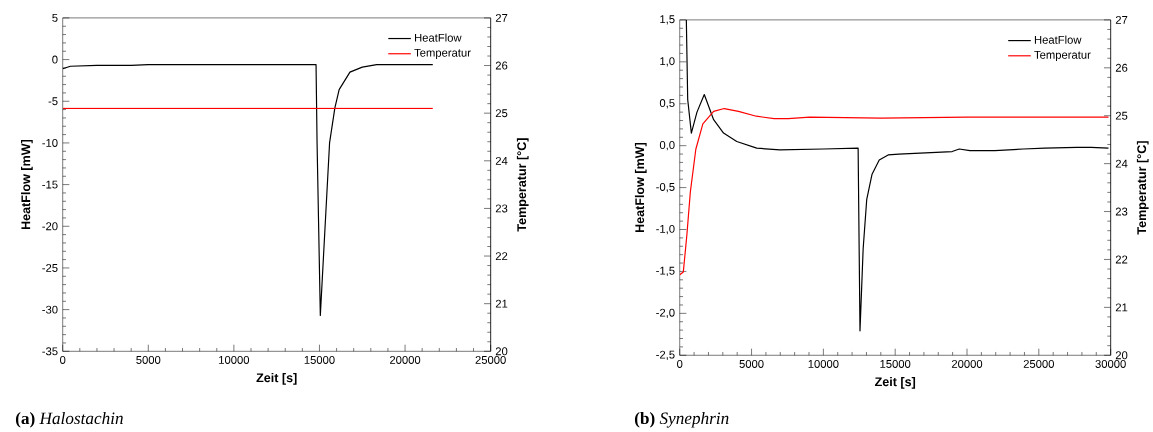 This screenshot has height=432, width=1153. What do you see at coordinates (665, 313) in the screenshot?
I see `y-tick-label: -2,0` at bounding box center [665, 313].